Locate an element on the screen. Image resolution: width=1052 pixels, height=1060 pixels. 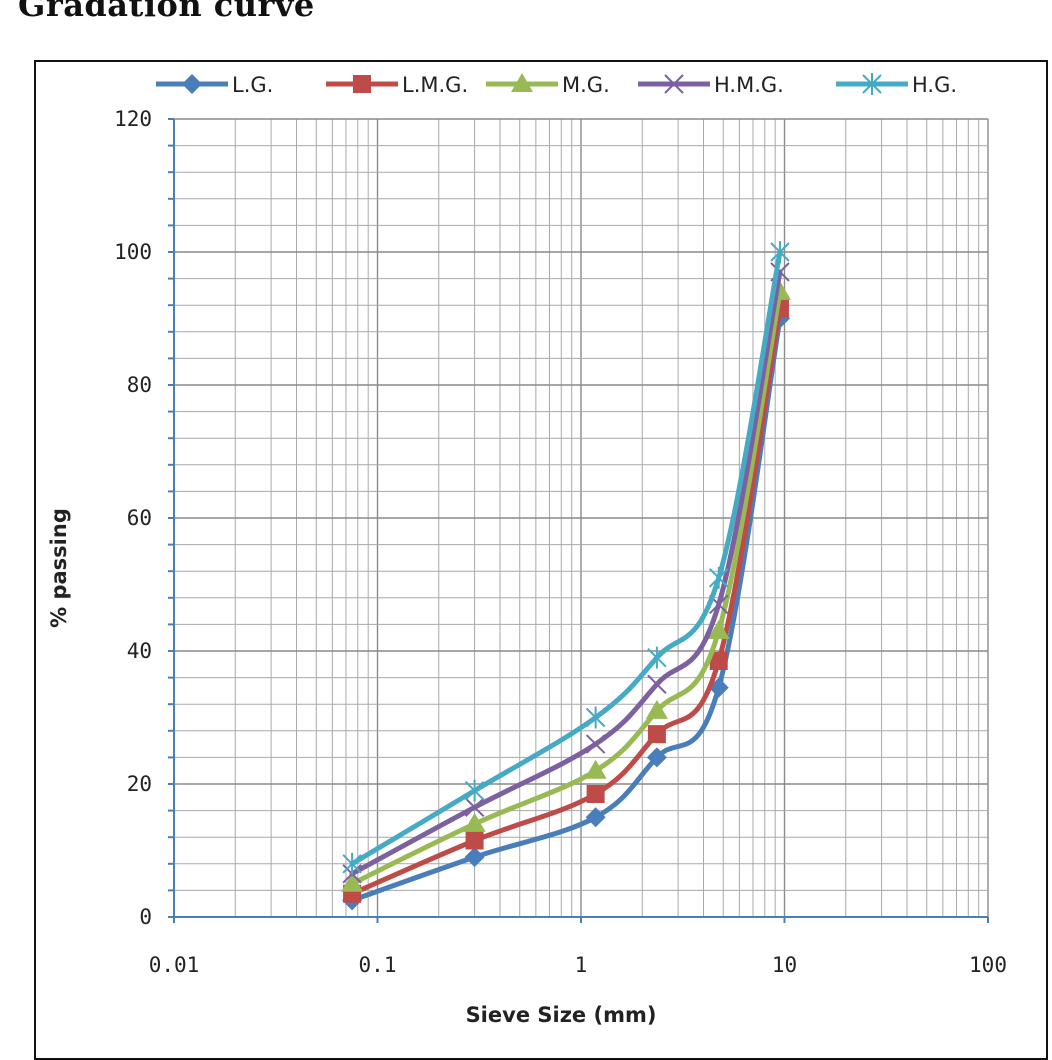
legend-marker-m-g is located at coordinates (522, 82).